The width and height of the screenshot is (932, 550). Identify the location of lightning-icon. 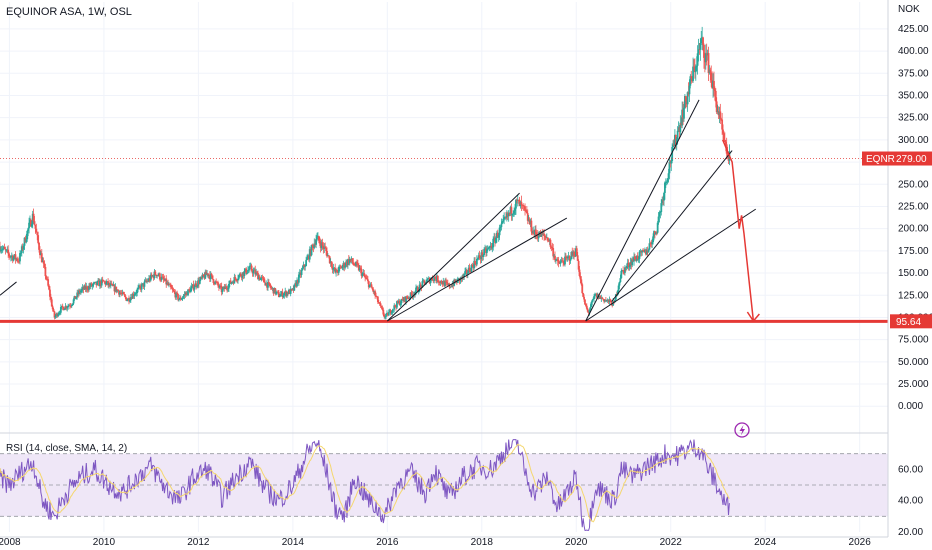
(742, 430).